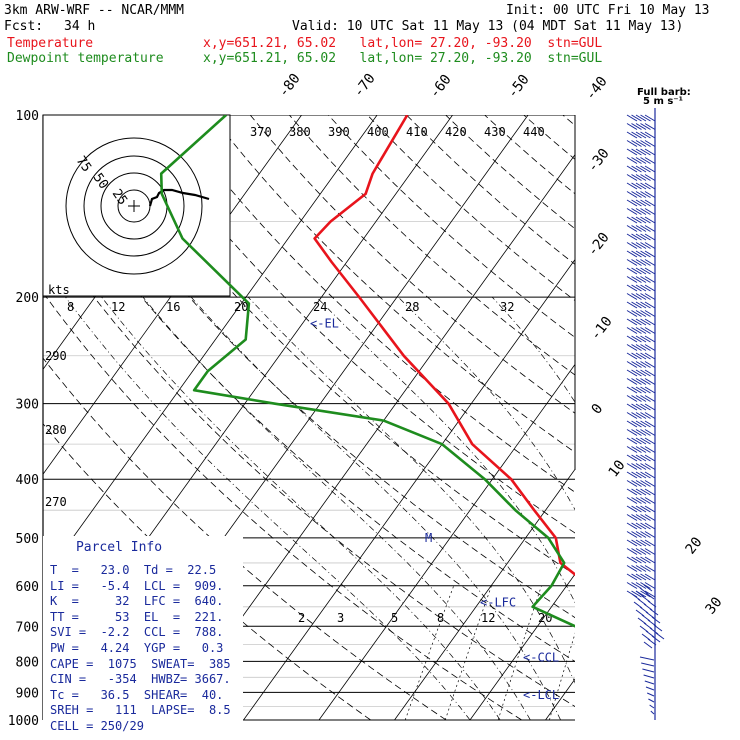  What do you see at coordinates (137, 632) in the screenshot?
I see `parcel-info-row: SVI = -2.2 CCL = 788.` at bounding box center [137, 632].